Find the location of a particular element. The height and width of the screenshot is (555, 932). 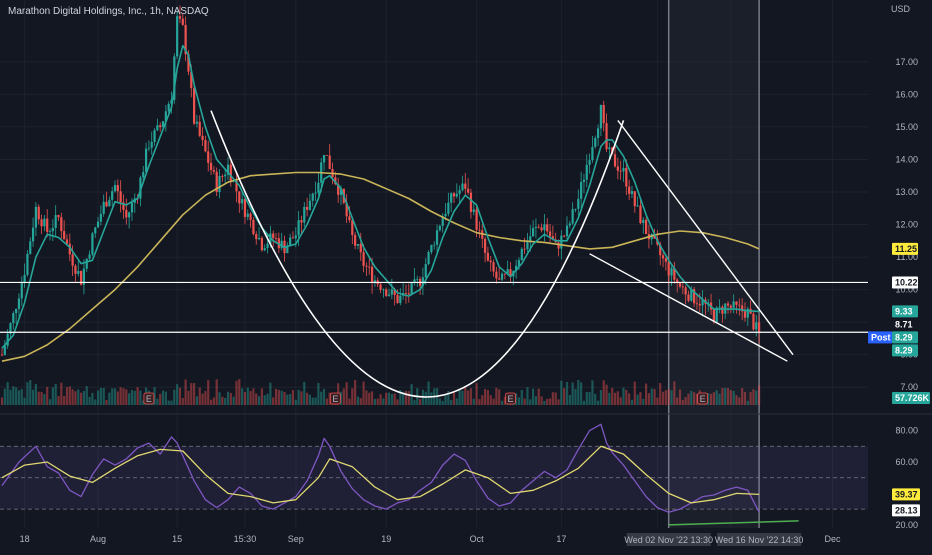

earnings-marker is located at coordinates (702, 398).